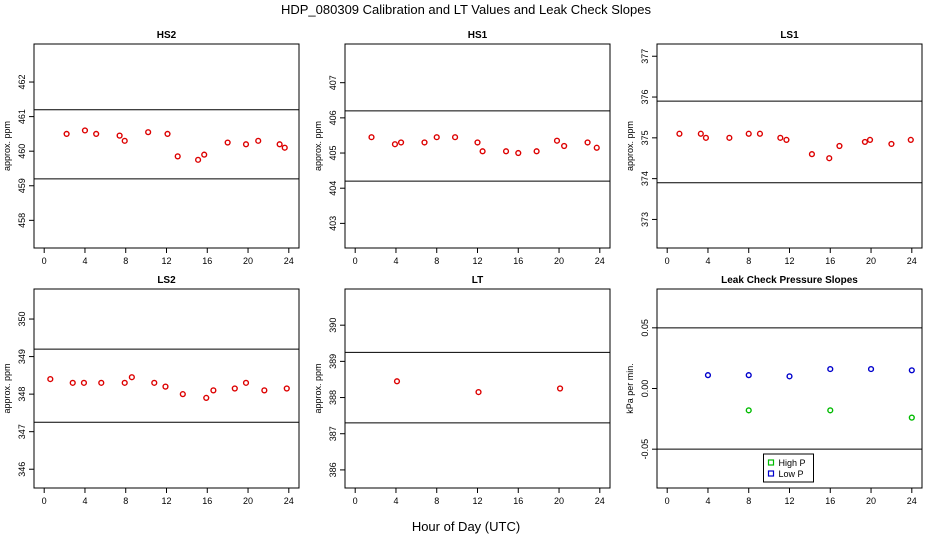 The height and width of the screenshot is (540, 936). I want to click on y-tick-label: 406, so click(333, 117).